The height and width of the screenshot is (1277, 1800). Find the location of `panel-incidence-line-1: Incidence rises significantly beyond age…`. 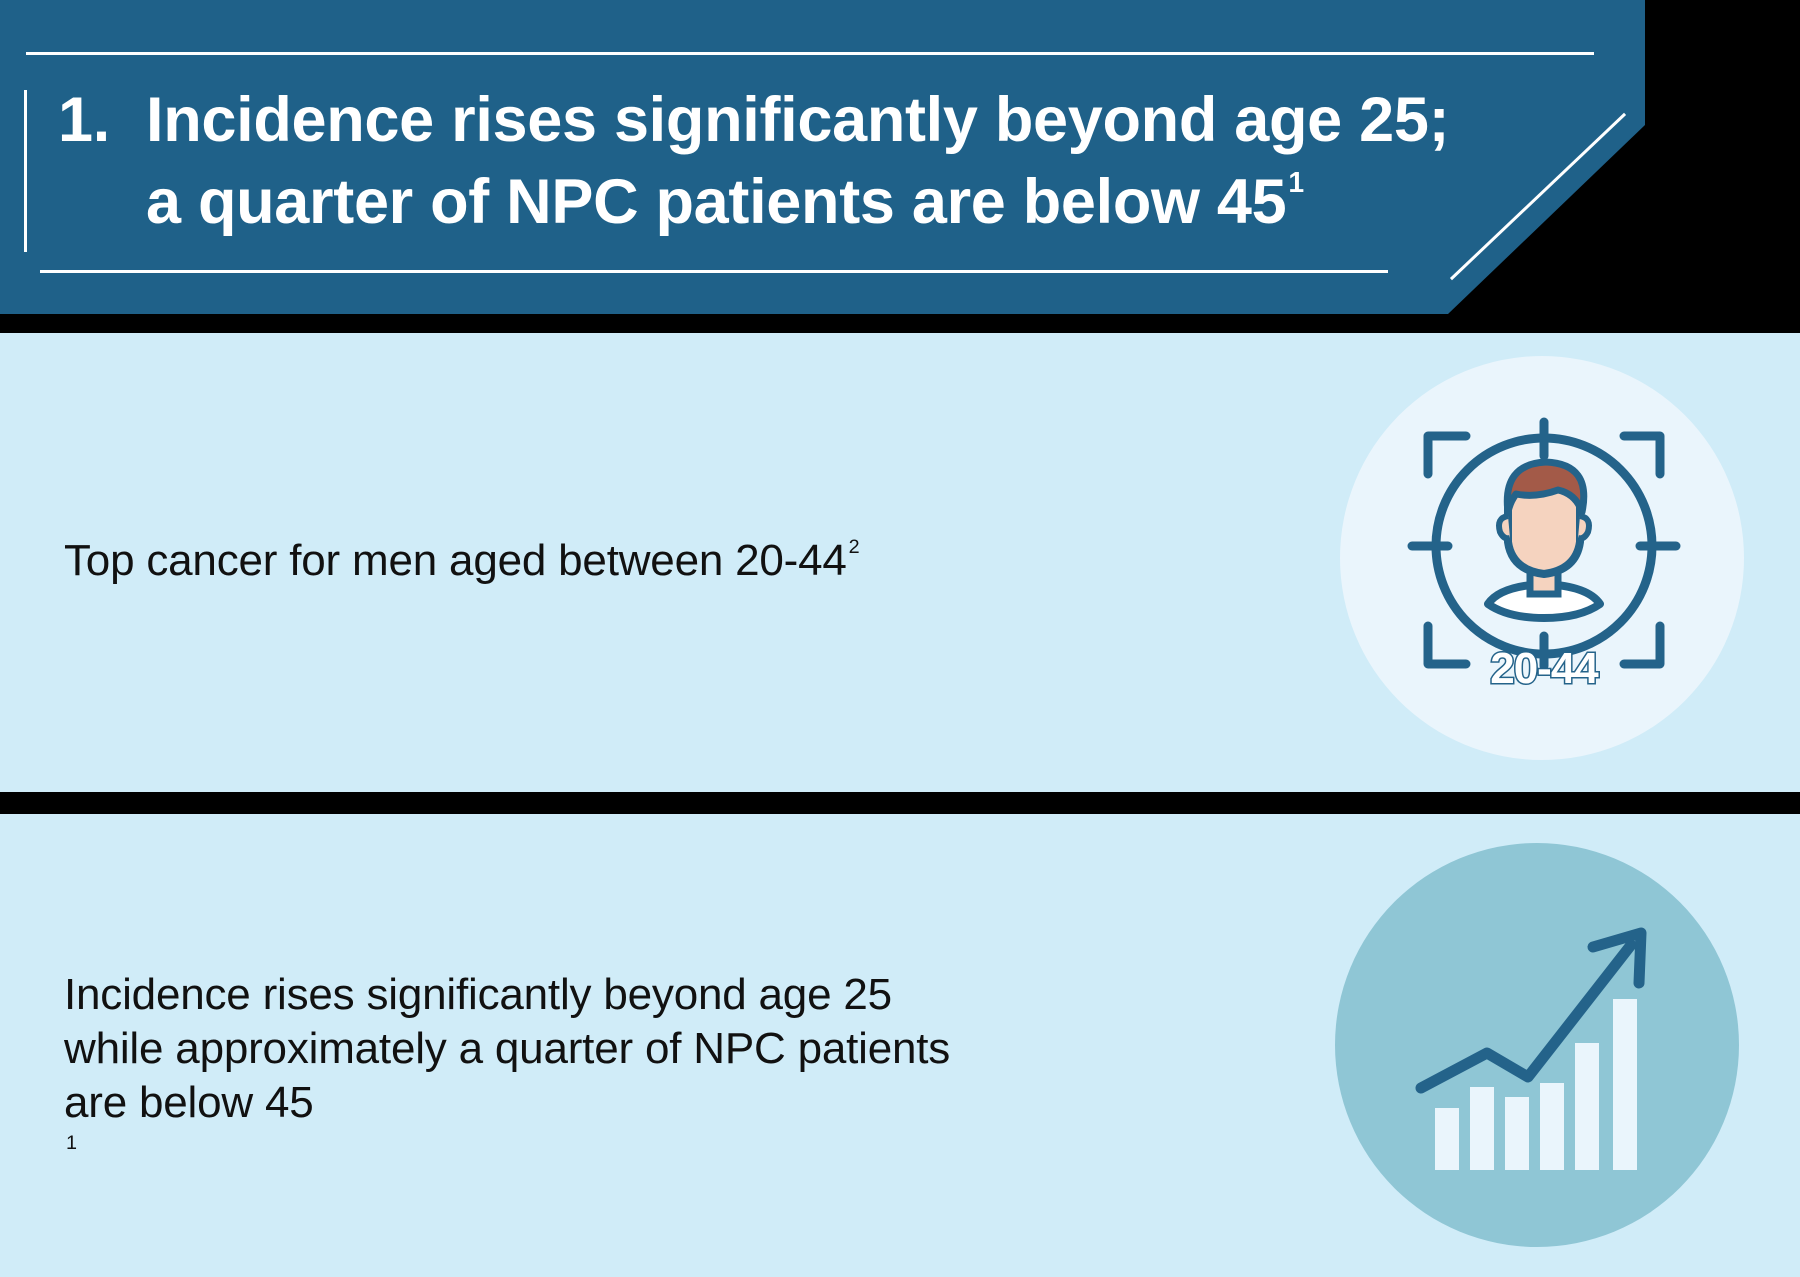

panel-incidence-line-1: Incidence rises significantly beyond age… is located at coordinates (478, 994).